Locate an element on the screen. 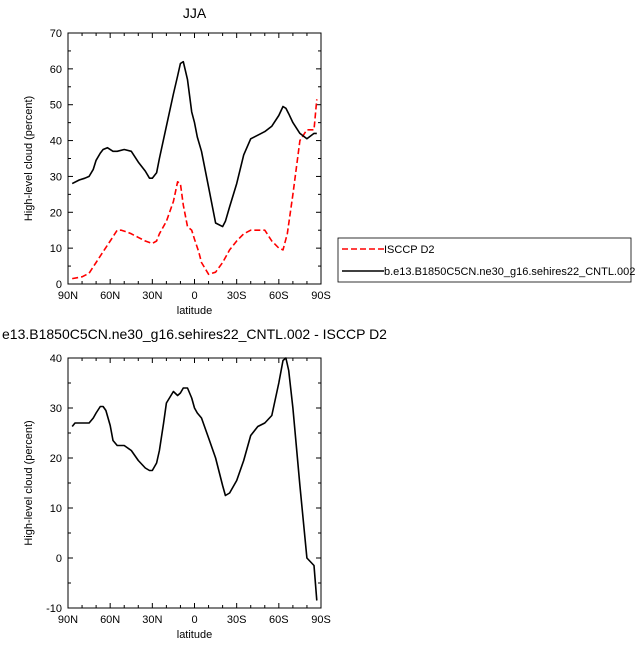  legend-label: ISCCP D2 is located at coordinates (409, 250).